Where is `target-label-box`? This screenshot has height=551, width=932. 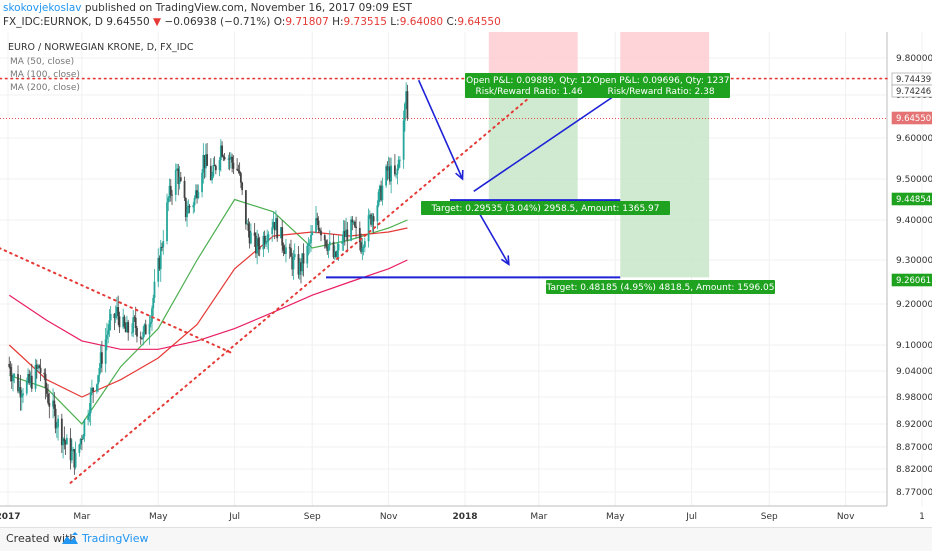
target-label-box is located at coordinates (545, 208).